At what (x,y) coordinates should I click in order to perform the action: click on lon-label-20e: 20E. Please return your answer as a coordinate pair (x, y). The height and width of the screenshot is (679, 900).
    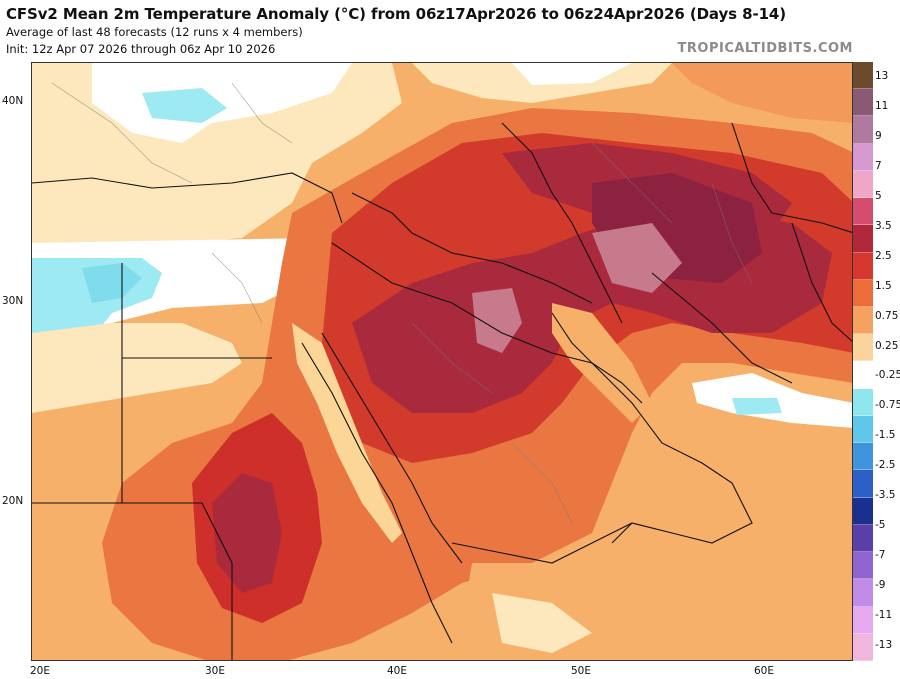
    Looking at the image, I should click on (40, 671).